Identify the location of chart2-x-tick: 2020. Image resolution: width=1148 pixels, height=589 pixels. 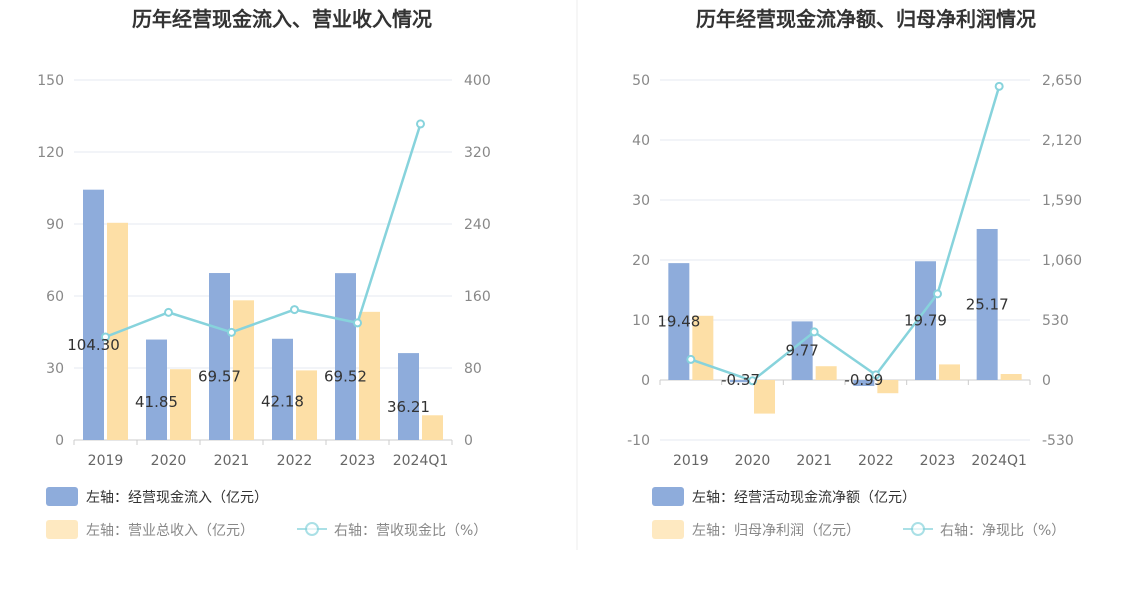
(753, 461).